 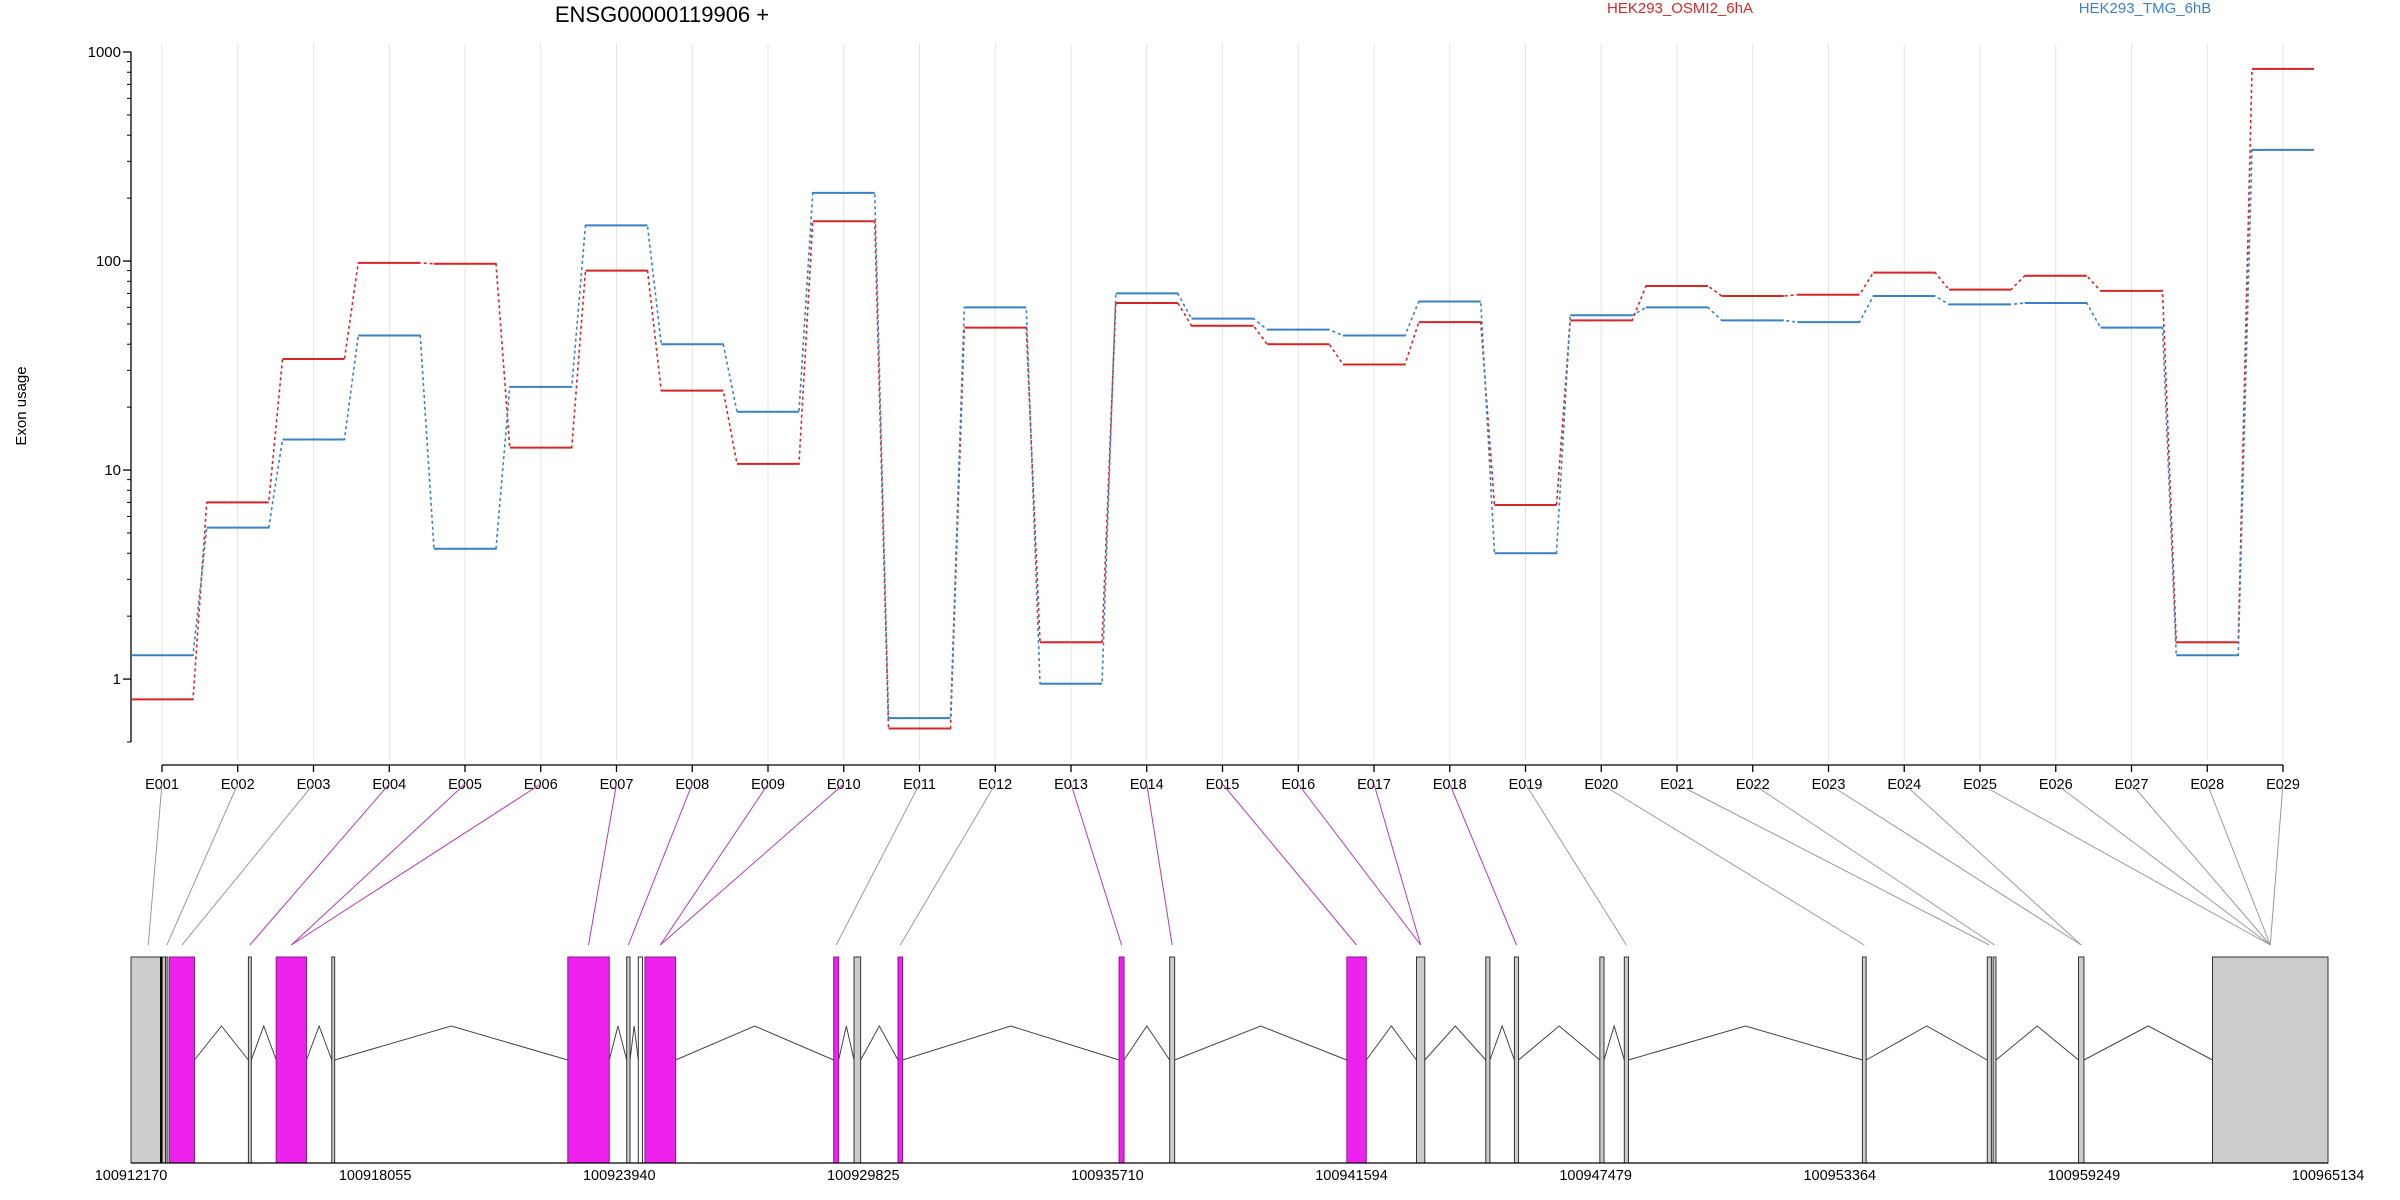 What do you see at coordinates (662, 14) in the screenshot?
I see `chart-title: ENSG00000119906 +` at bounding box center [662, 14].